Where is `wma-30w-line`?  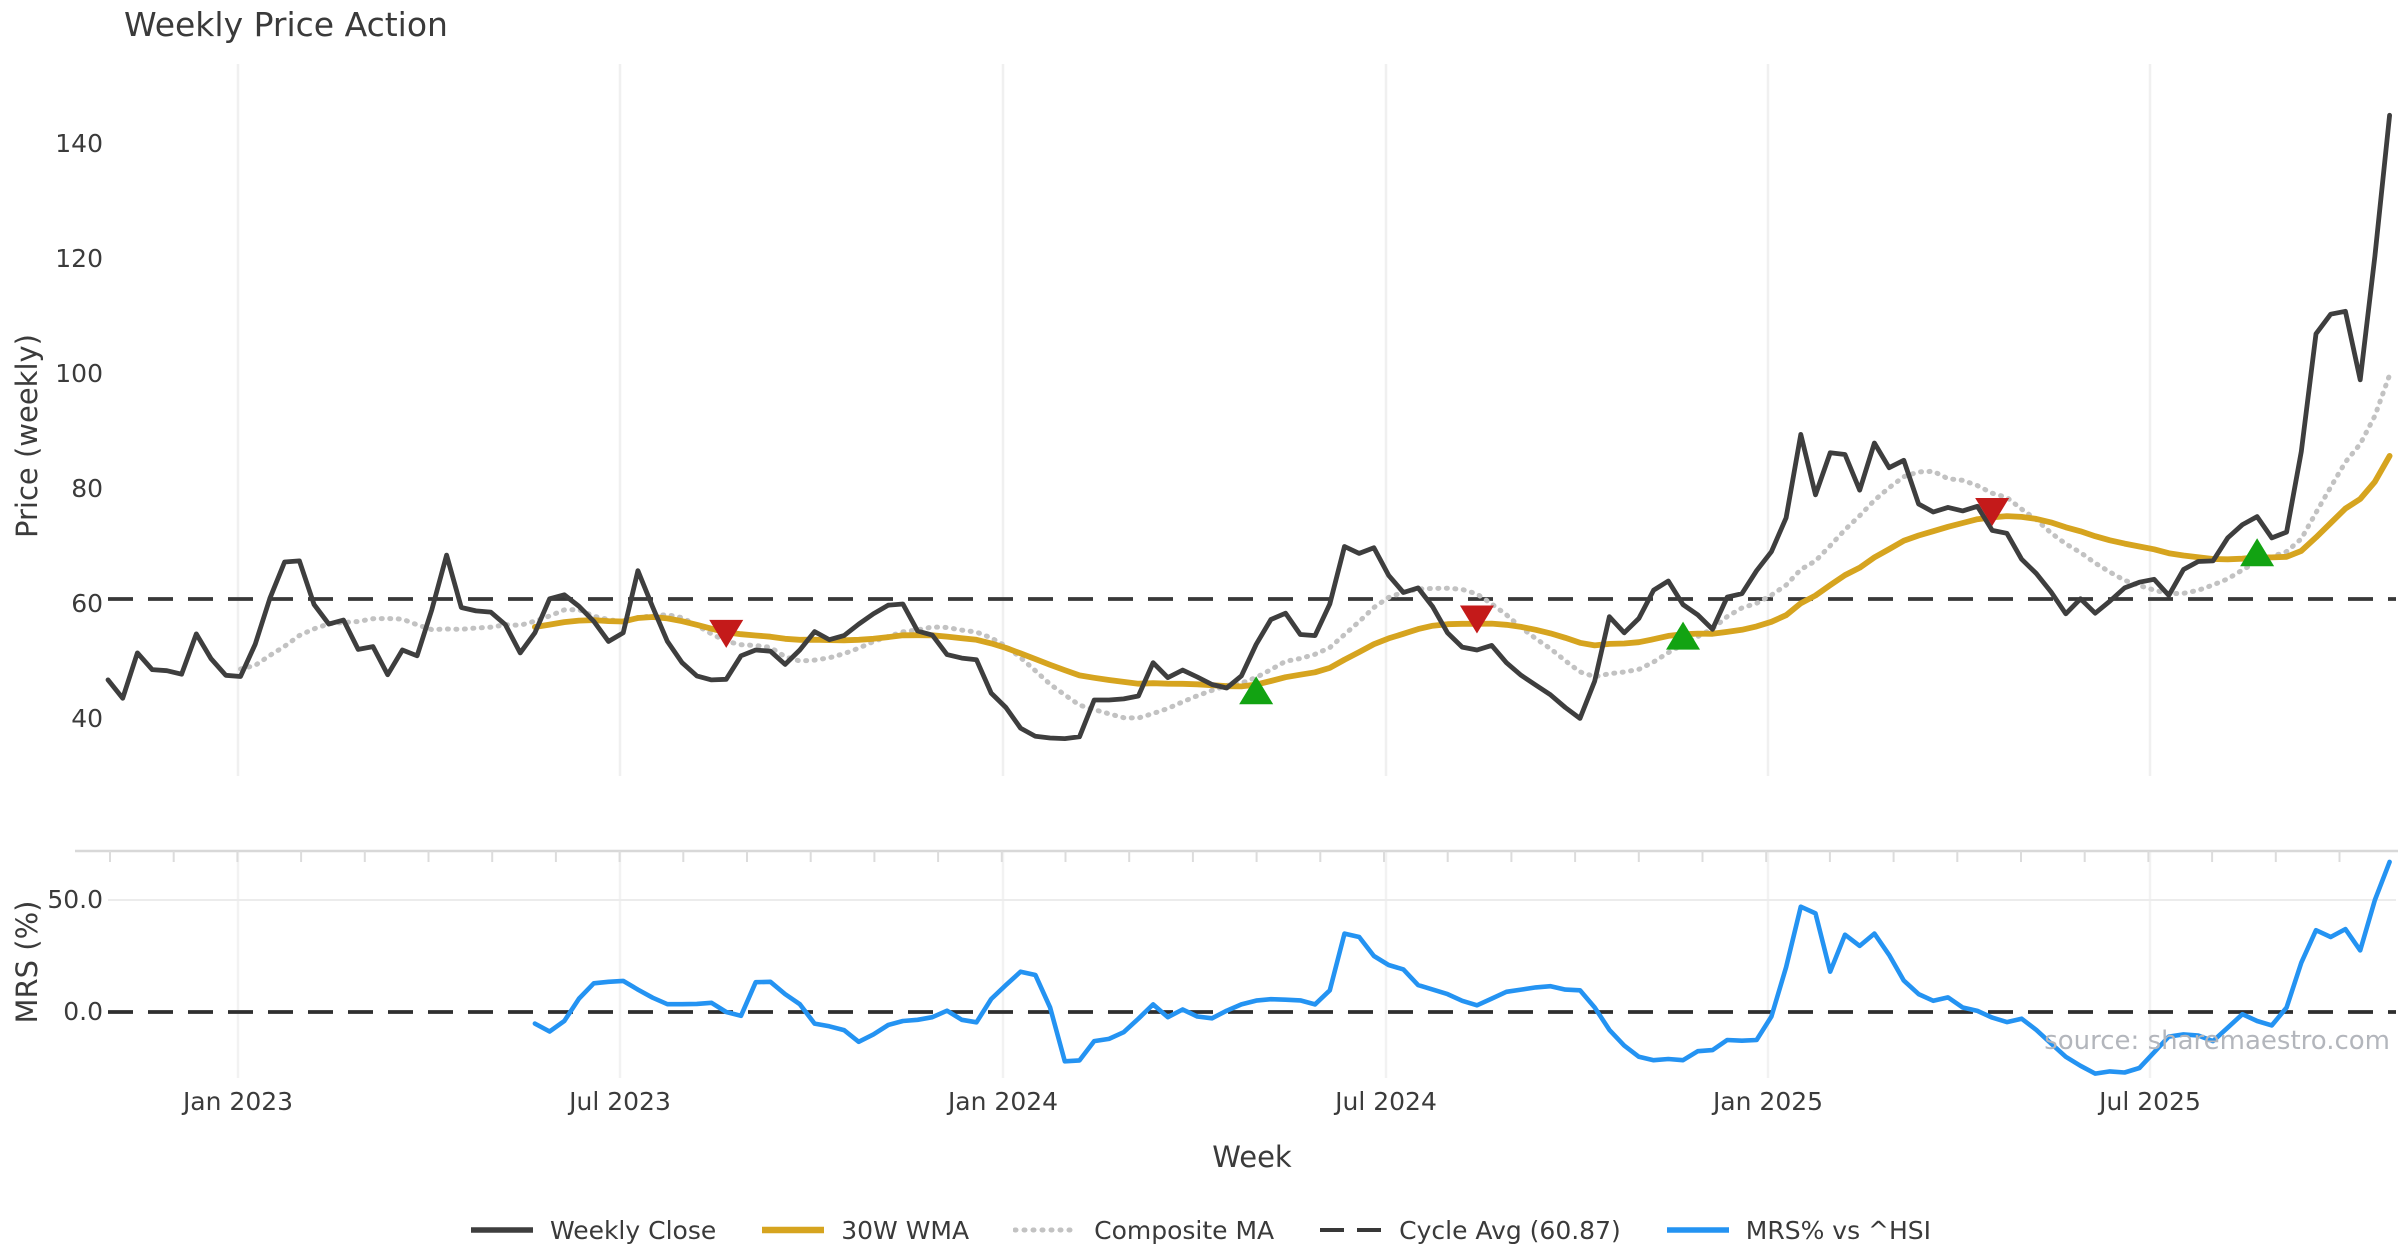
wma-30w-line is located at coordinates (1462, 571).